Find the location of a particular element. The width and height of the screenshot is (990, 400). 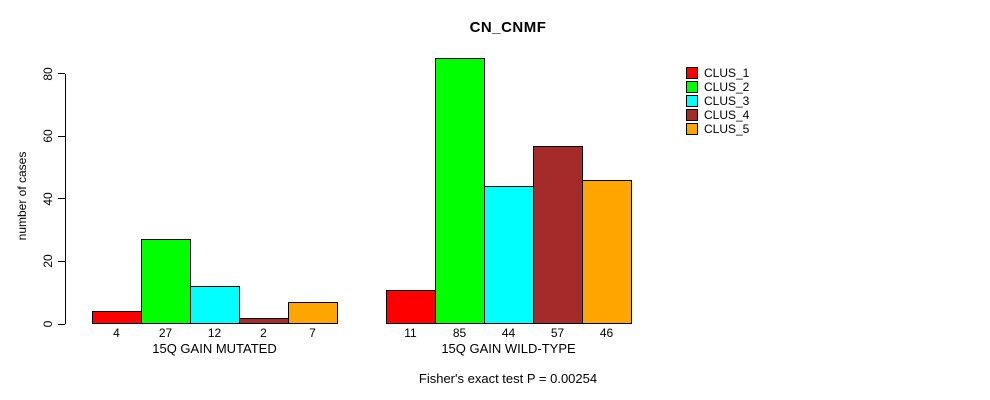

stat-annotation: Fisher's exact test P = 0.00254 is located at coordinates (508, 378).